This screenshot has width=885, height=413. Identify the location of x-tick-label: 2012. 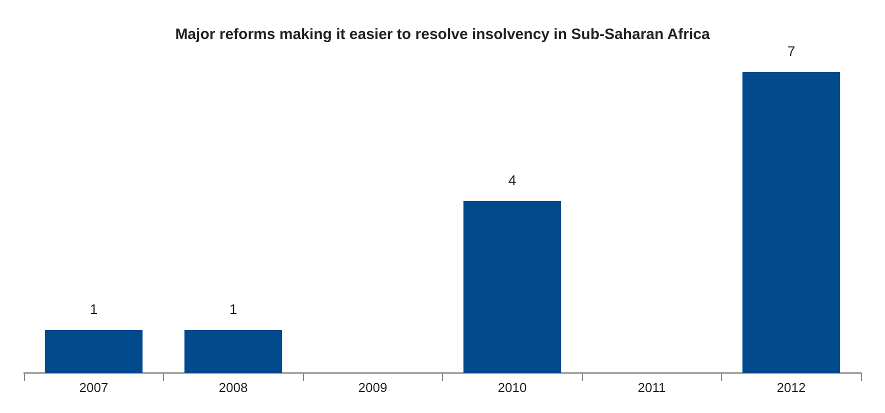
(791, 387).